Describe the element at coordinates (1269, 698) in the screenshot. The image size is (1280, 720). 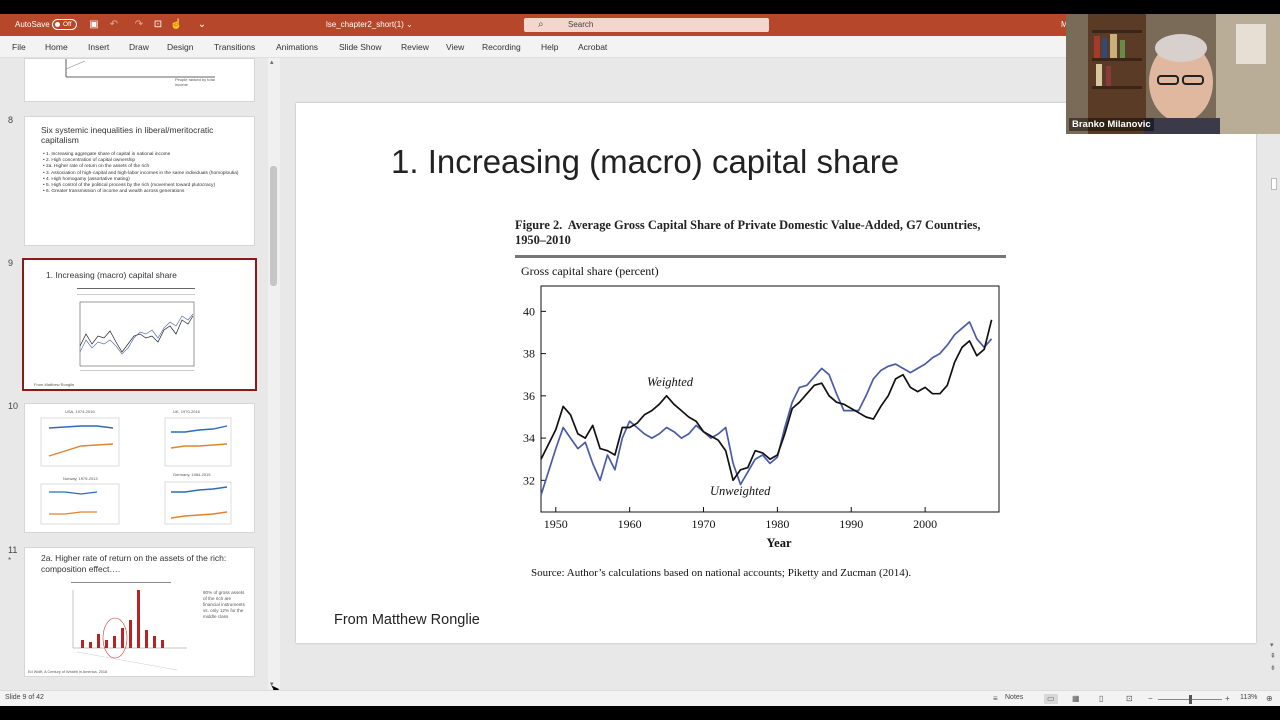
I see `fit-to-window-icon: ⊕` at that location.